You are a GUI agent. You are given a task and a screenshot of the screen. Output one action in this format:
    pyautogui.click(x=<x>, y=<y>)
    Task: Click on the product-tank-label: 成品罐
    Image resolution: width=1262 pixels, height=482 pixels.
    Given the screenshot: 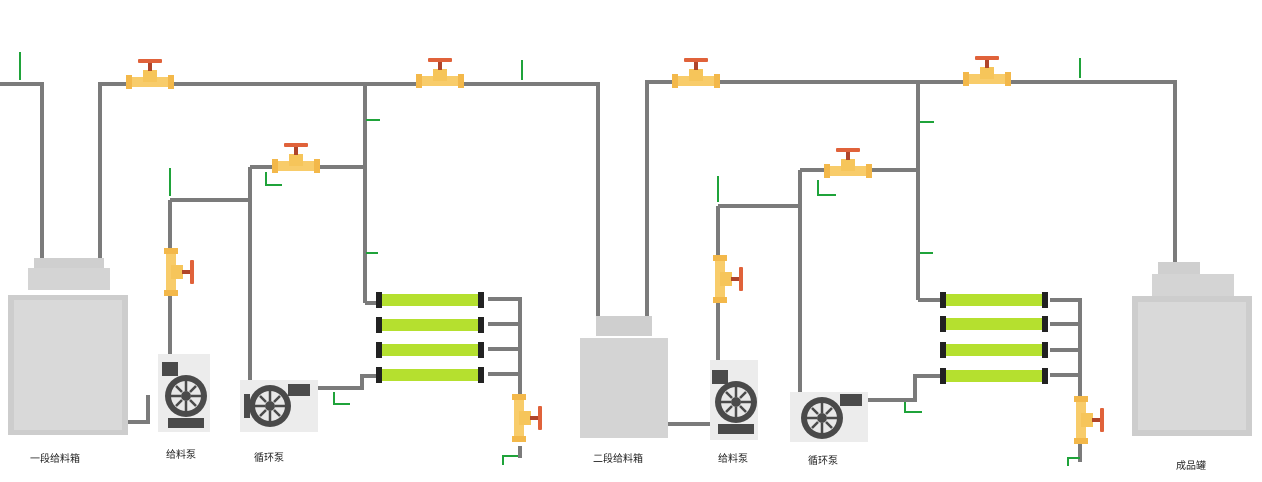 What is the action you would take?
    pyautogui.click(x=1191, y=466)
    